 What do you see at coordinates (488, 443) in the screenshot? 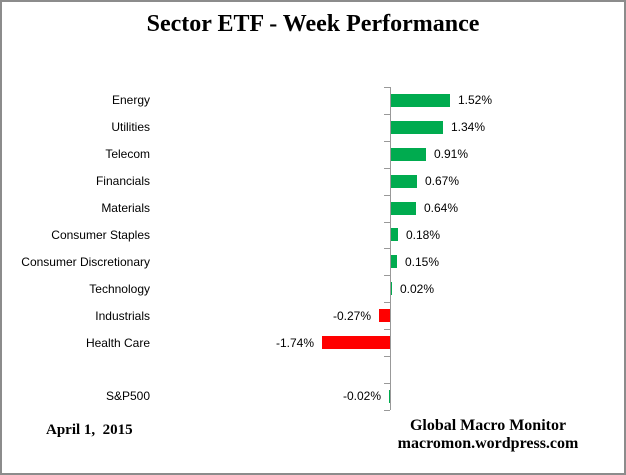
I see `attribution-line2: macromon.wordpress.com` at bounding box center [488, 443].